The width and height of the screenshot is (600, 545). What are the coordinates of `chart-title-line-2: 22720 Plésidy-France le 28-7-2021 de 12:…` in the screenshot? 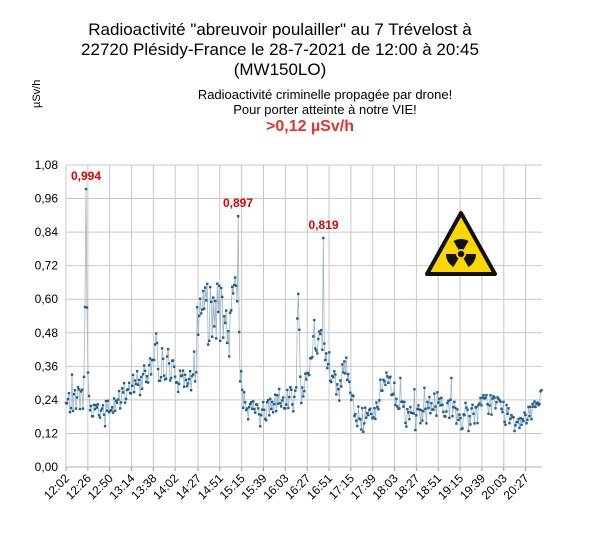 It's located at (280, 49).